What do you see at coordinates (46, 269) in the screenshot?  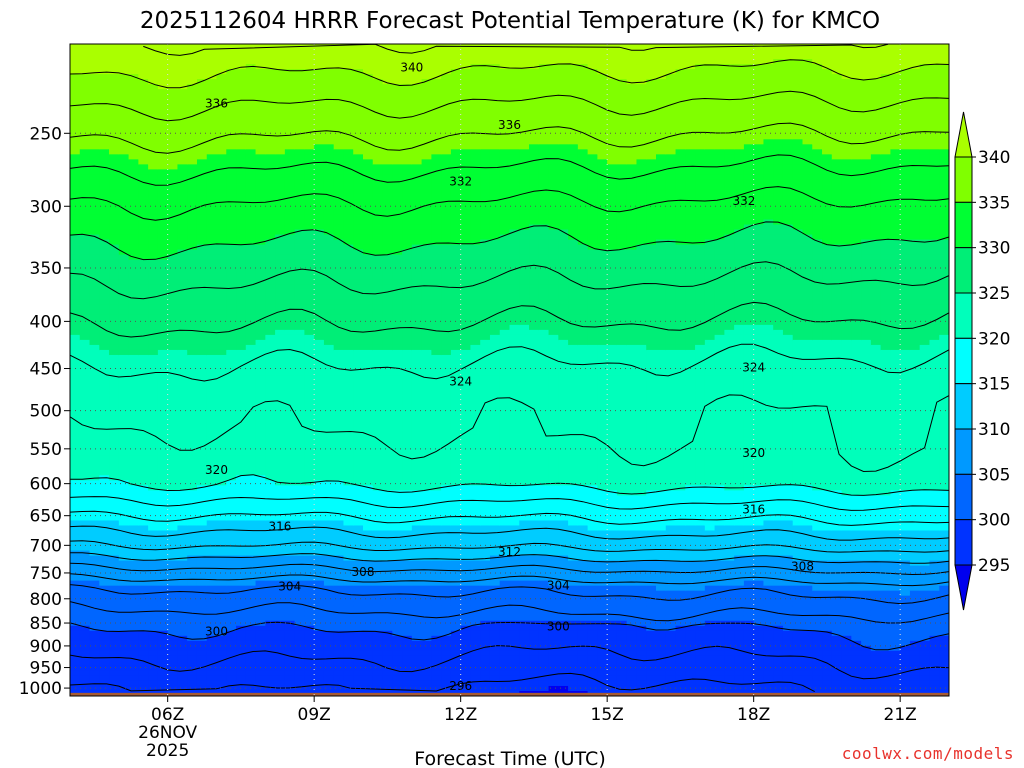 I see `y-tick-label: 350` at bounding box center [46, 269].